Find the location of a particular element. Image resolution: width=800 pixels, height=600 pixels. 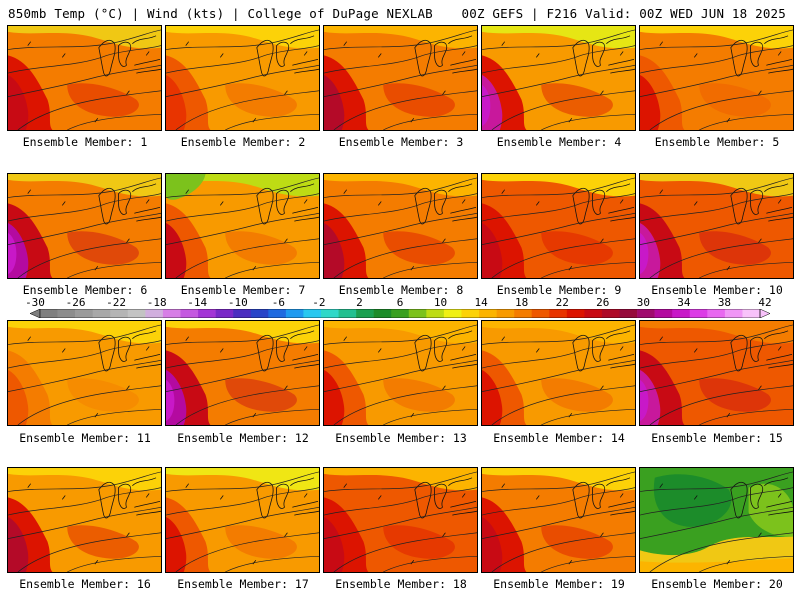

colorbar-tick-label: 38 is located at coordinates (724, 302).